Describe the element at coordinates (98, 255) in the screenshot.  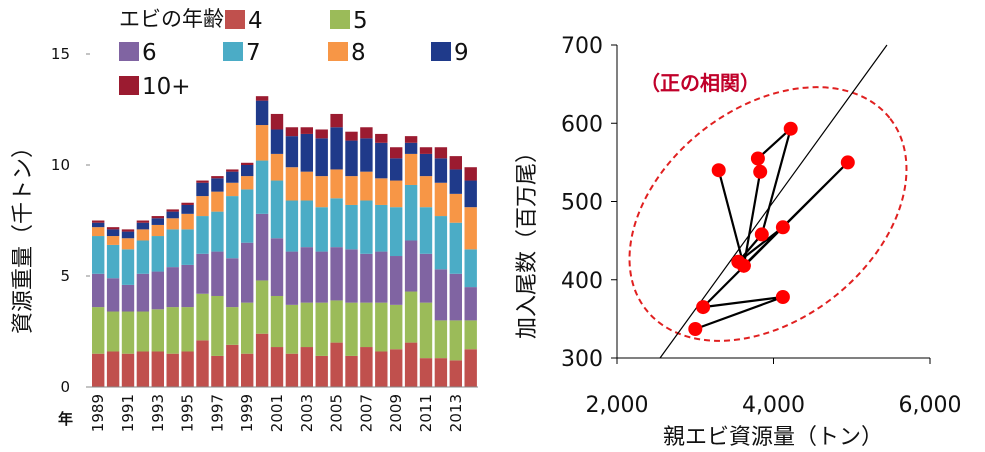
I see `bar-segment-age-7-1989` at that location.